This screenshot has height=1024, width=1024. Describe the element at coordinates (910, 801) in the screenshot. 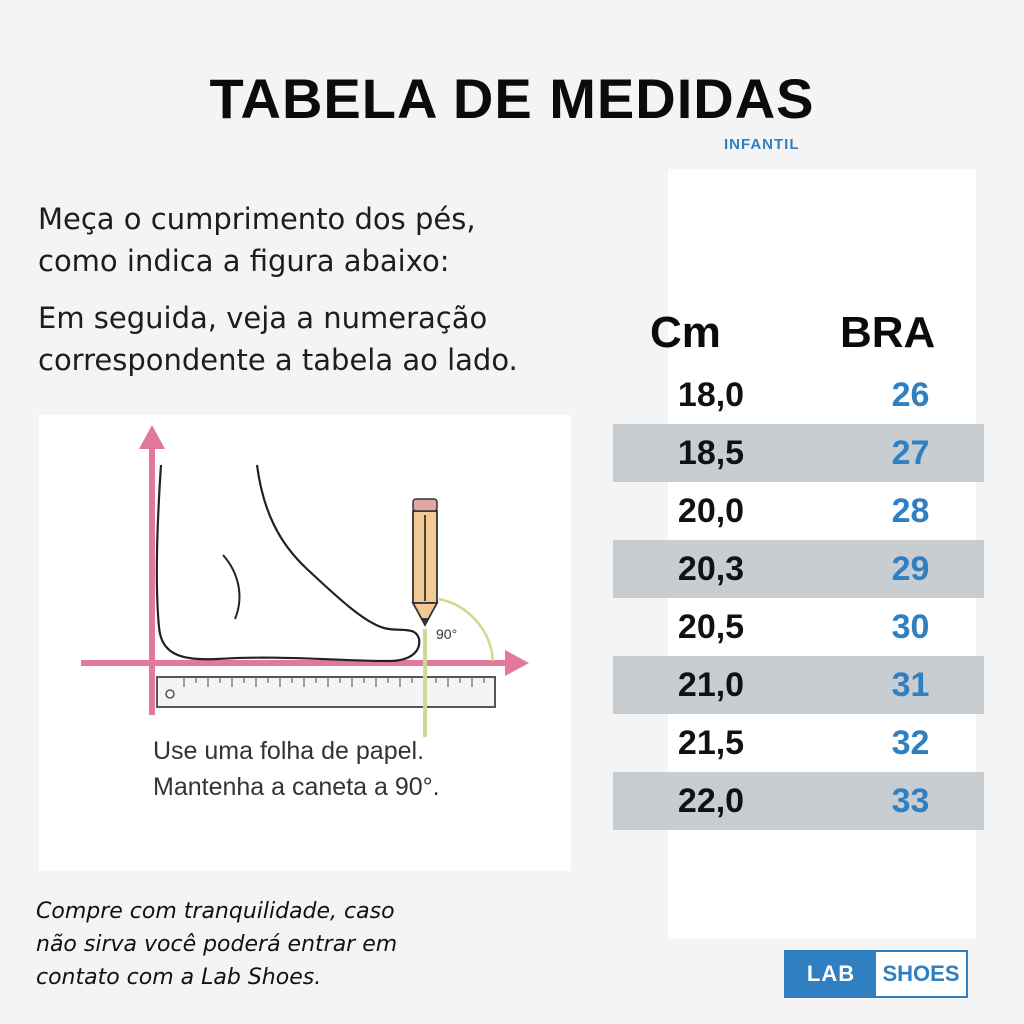

I see `bra-size: 33` at that location.